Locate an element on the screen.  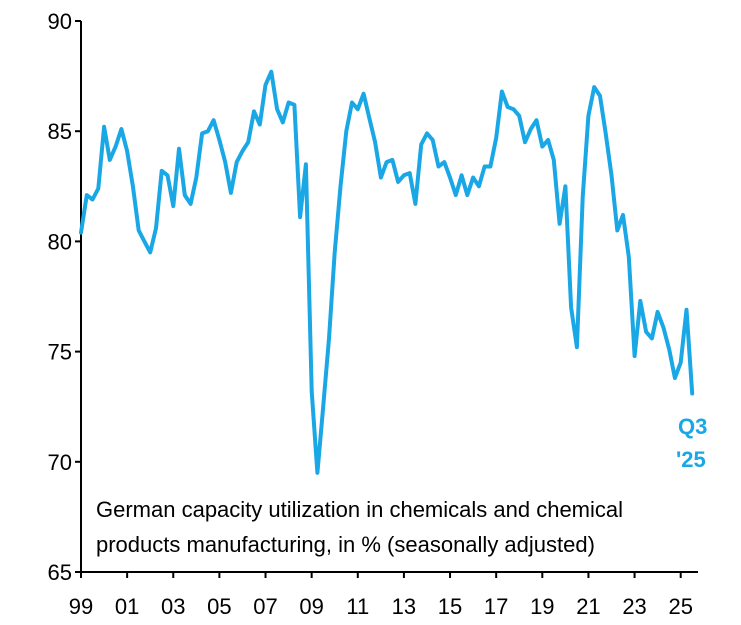
y-tick-label: 65 is located at coordinates (60, 572).